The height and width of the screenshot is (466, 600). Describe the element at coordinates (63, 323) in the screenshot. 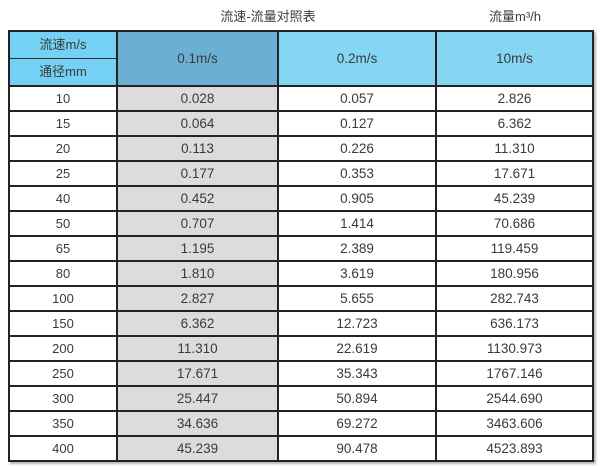

I see `diameter-cell: 150` at that location.